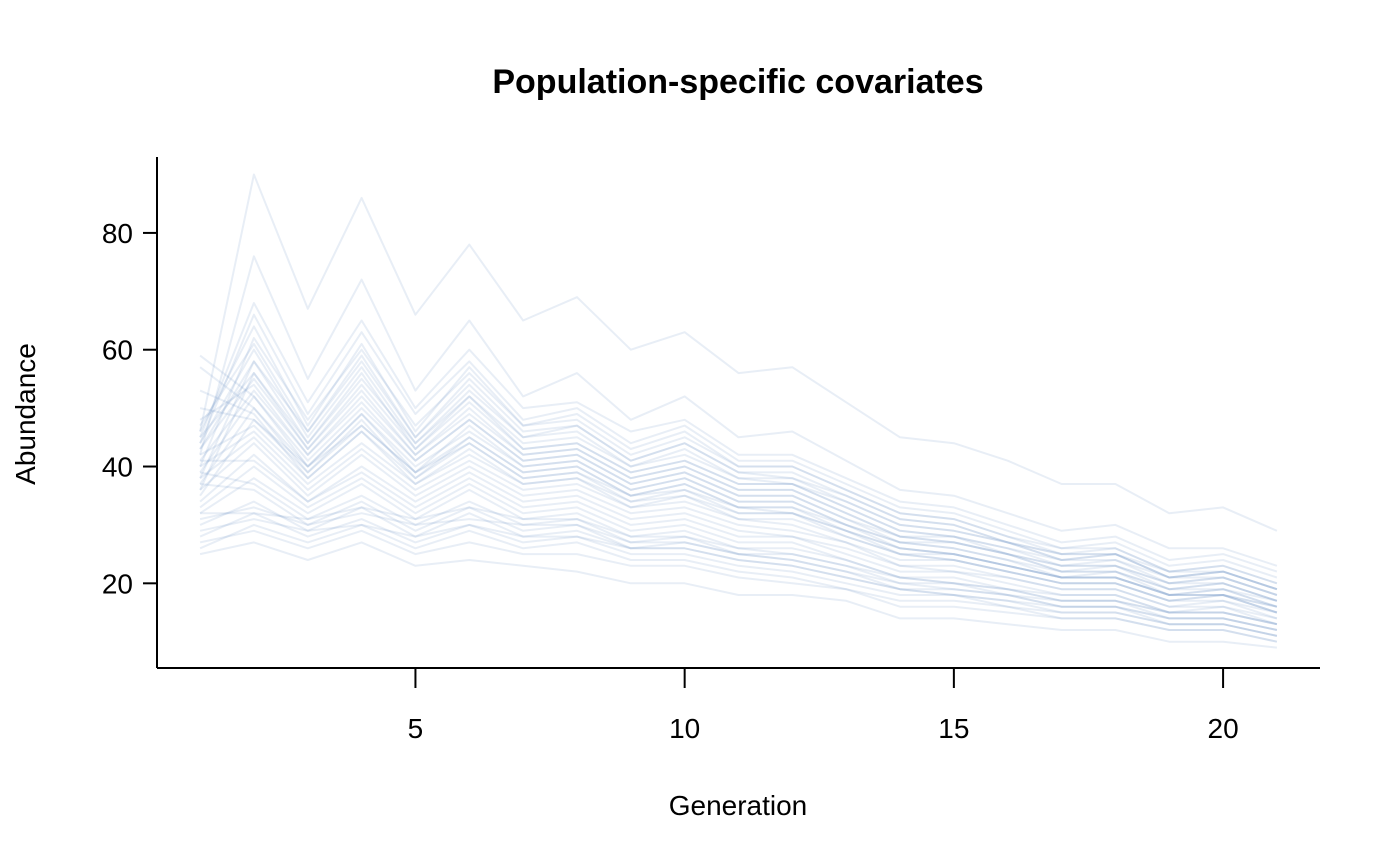  I want to click on x-tick-label: 15, so click(953, 728).